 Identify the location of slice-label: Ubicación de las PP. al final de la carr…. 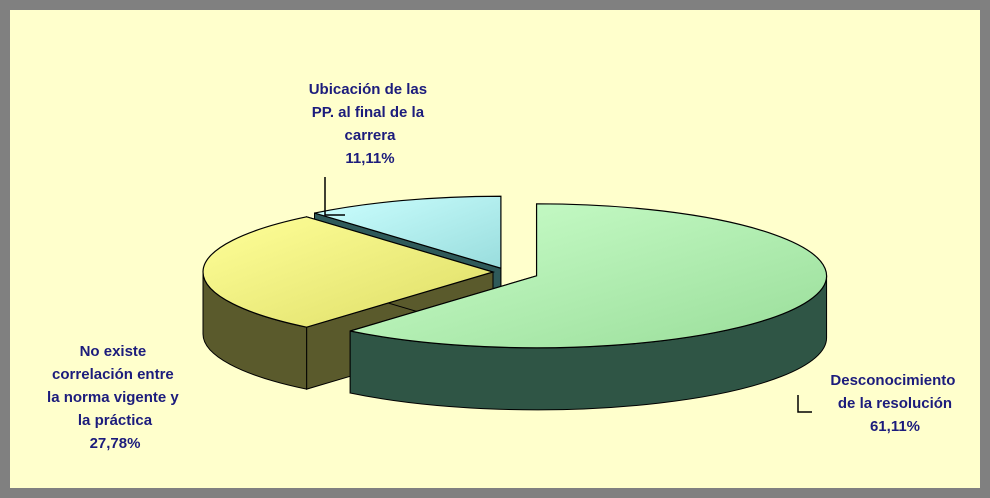
(370, 112).